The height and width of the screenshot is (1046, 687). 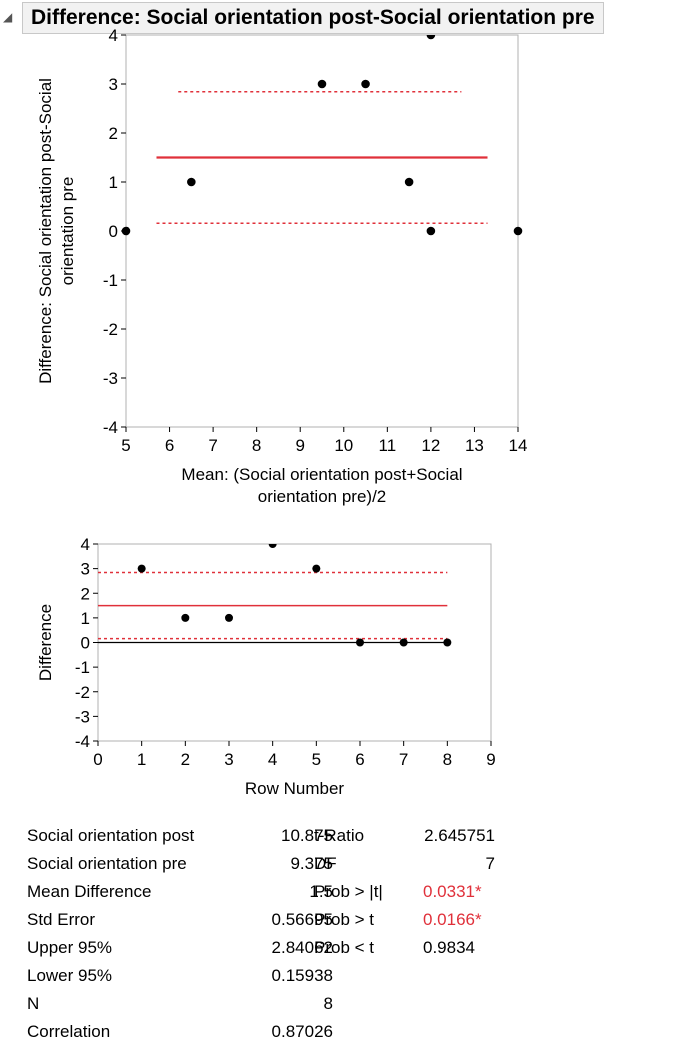 What do you see at coordinates (272, 759) in the screenshot?
I see `x-tick-label: 4` at bounding box center [272, 759].